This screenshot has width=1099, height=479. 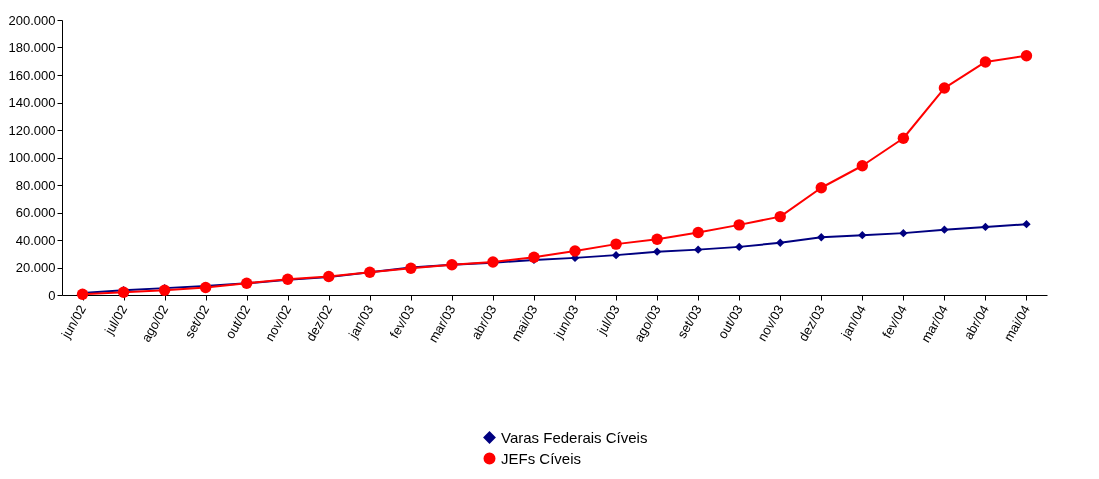 What do you see at coordinates (541, 458) in the screenshot?
I see `legend-label: JEFs Cíveis` at bounding box center [541, 458].